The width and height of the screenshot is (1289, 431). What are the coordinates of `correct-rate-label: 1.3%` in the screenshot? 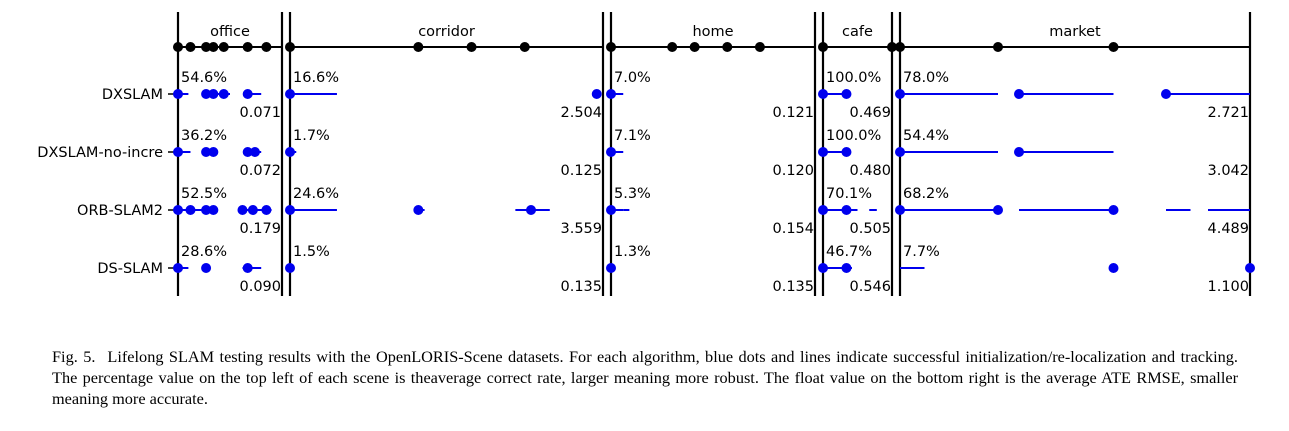 It's located at (632, 252).